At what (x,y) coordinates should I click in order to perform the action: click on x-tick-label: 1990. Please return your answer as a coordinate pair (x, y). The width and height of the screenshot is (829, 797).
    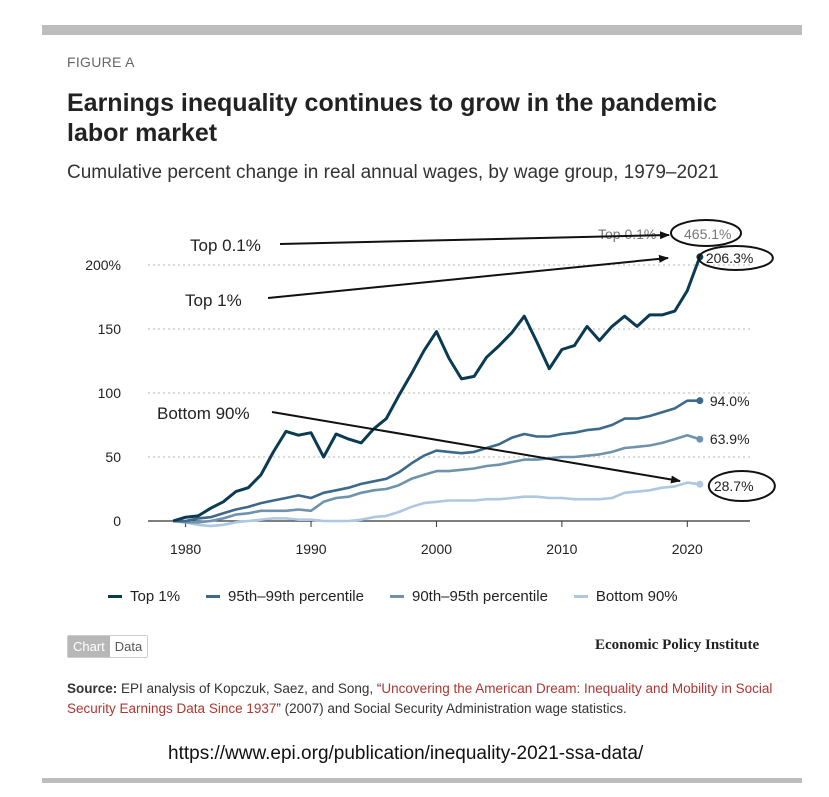
    Looking at the image, I should click on (310, 549).